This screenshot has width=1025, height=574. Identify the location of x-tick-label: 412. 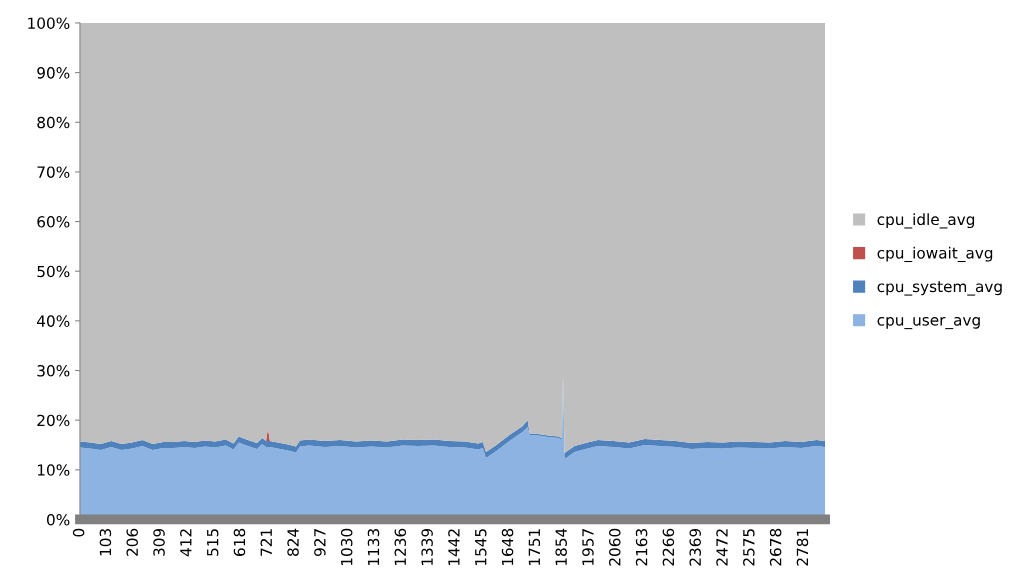
(186, 543).